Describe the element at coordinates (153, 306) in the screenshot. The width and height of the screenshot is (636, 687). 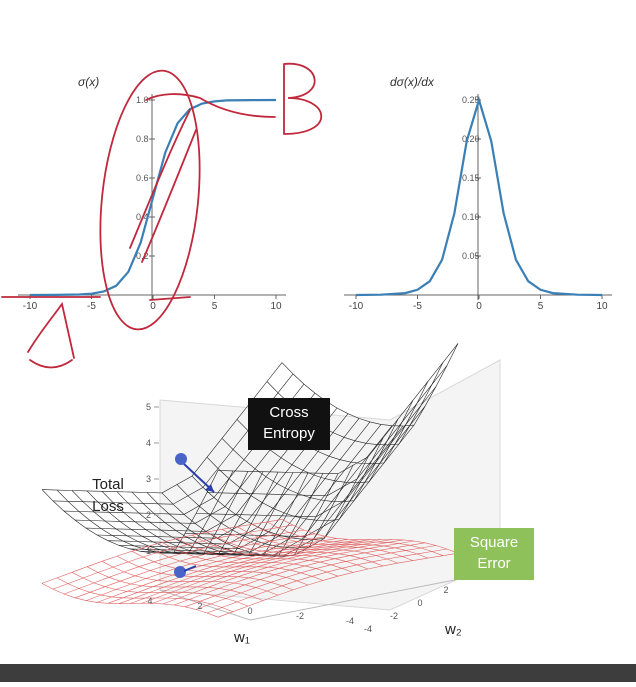
I see `sigmoid-x-tick-label: 0` at that location.